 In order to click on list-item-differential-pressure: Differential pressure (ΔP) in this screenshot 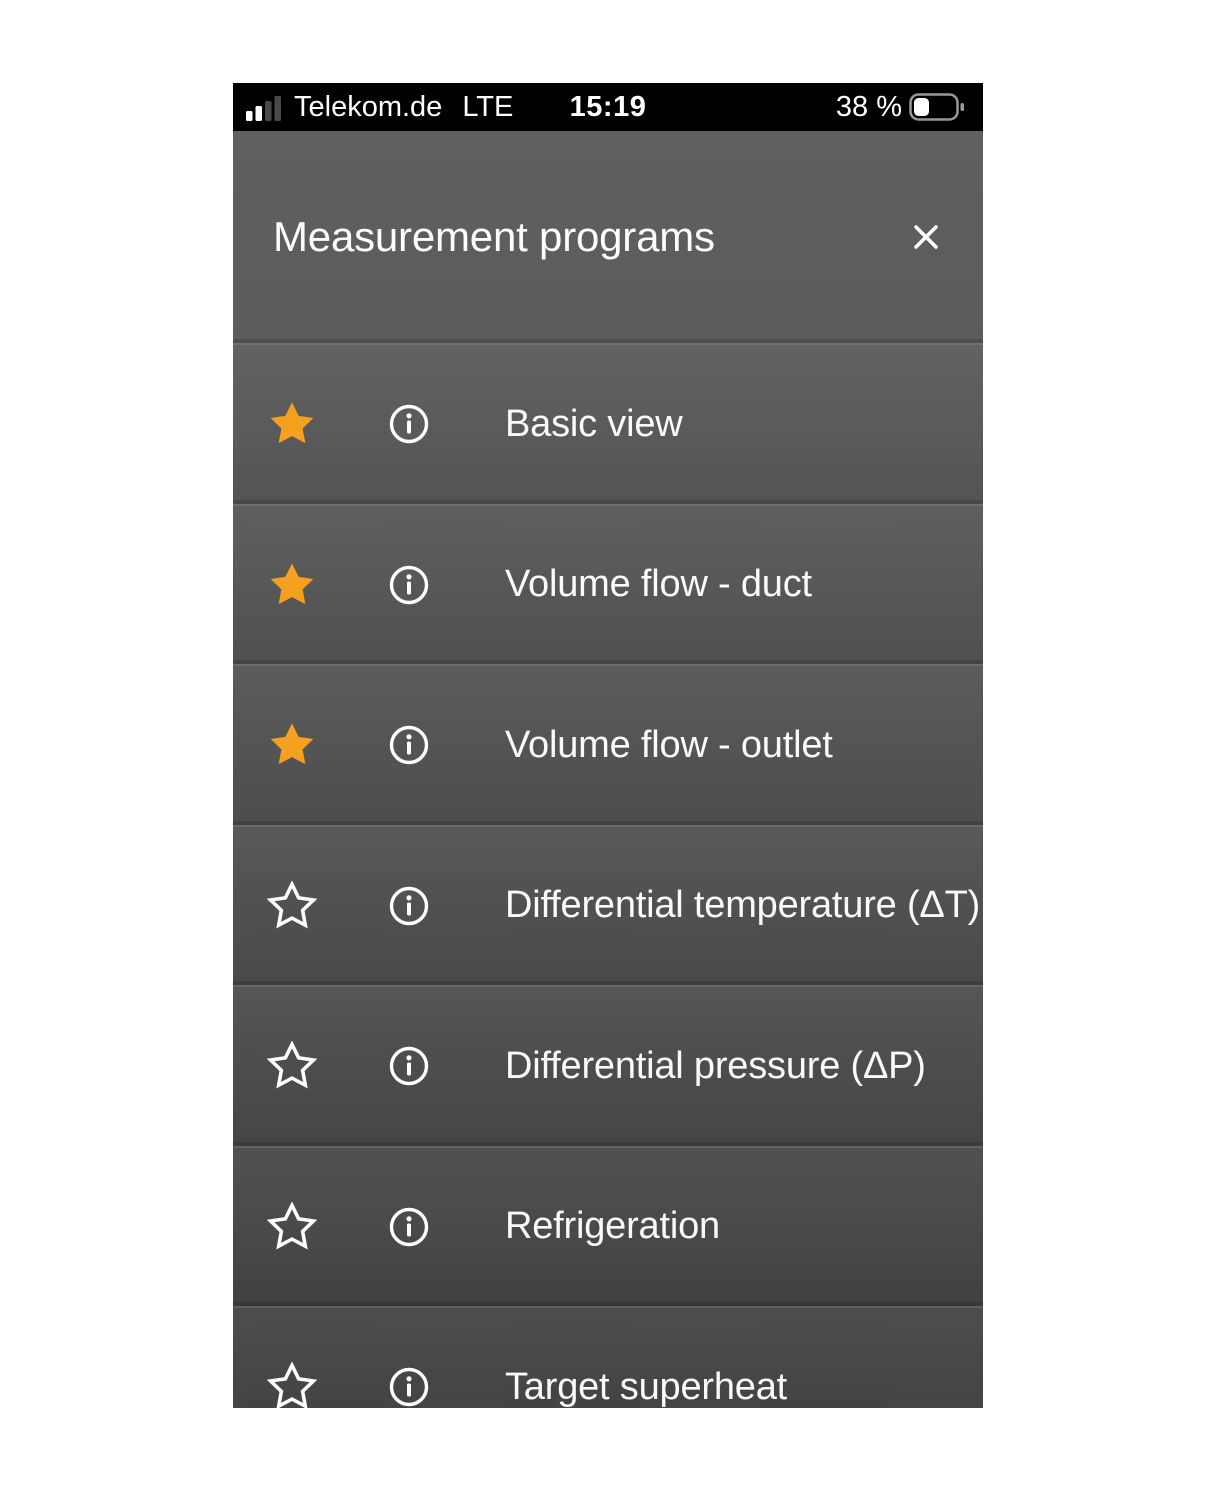, I will do `click(608, 1065)`.